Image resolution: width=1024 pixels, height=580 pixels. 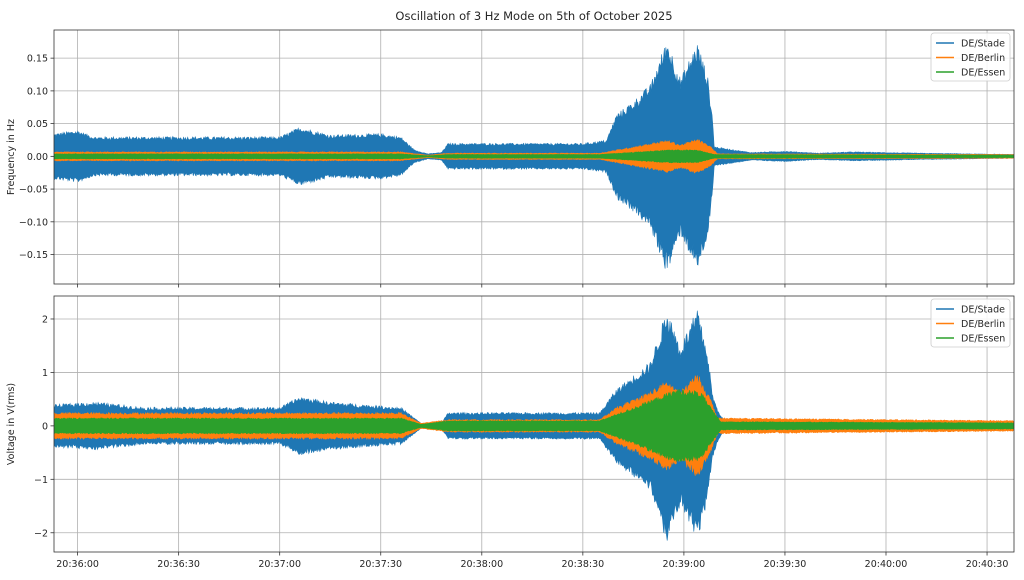 What do you see at coordinates (684, 564) in the screenshot?
I see `x-tick-label: 20:39:00` at bounding box center [684, 564].